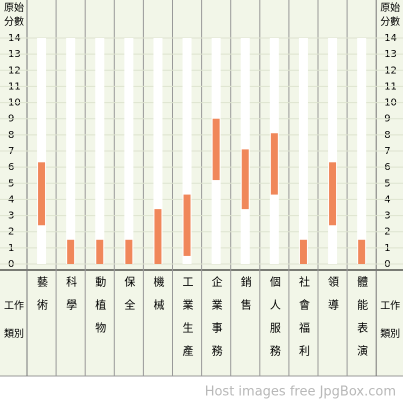 The image size is (403, 405). I want to click on x-tick-label: 社會福利, so click(303, 321).